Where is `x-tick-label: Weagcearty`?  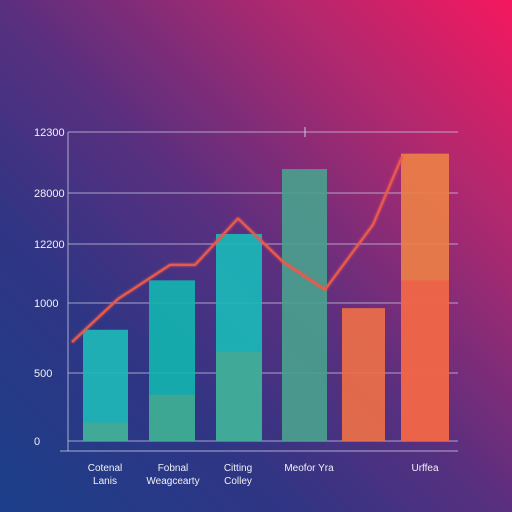 x-tick-label: Weagcearty is located at coordinates (172, 481).